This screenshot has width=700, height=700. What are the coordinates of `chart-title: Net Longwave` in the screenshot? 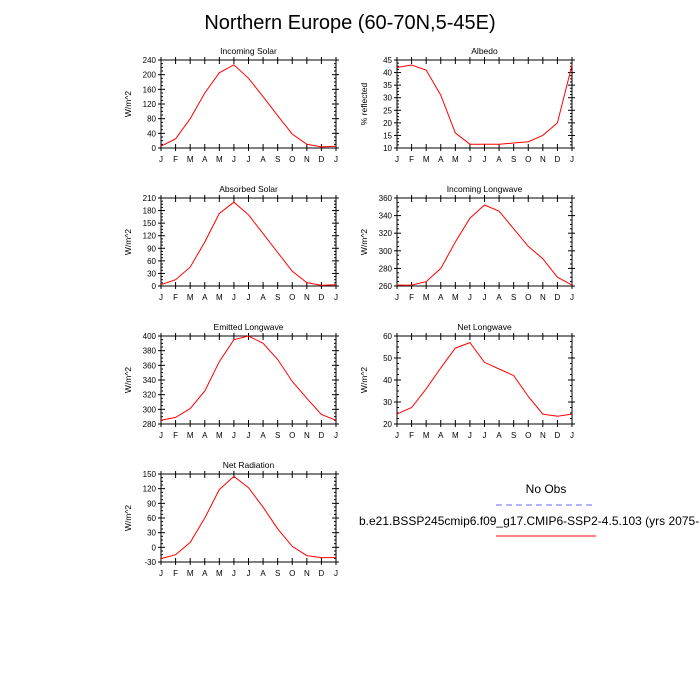 It's located at (484, 327).